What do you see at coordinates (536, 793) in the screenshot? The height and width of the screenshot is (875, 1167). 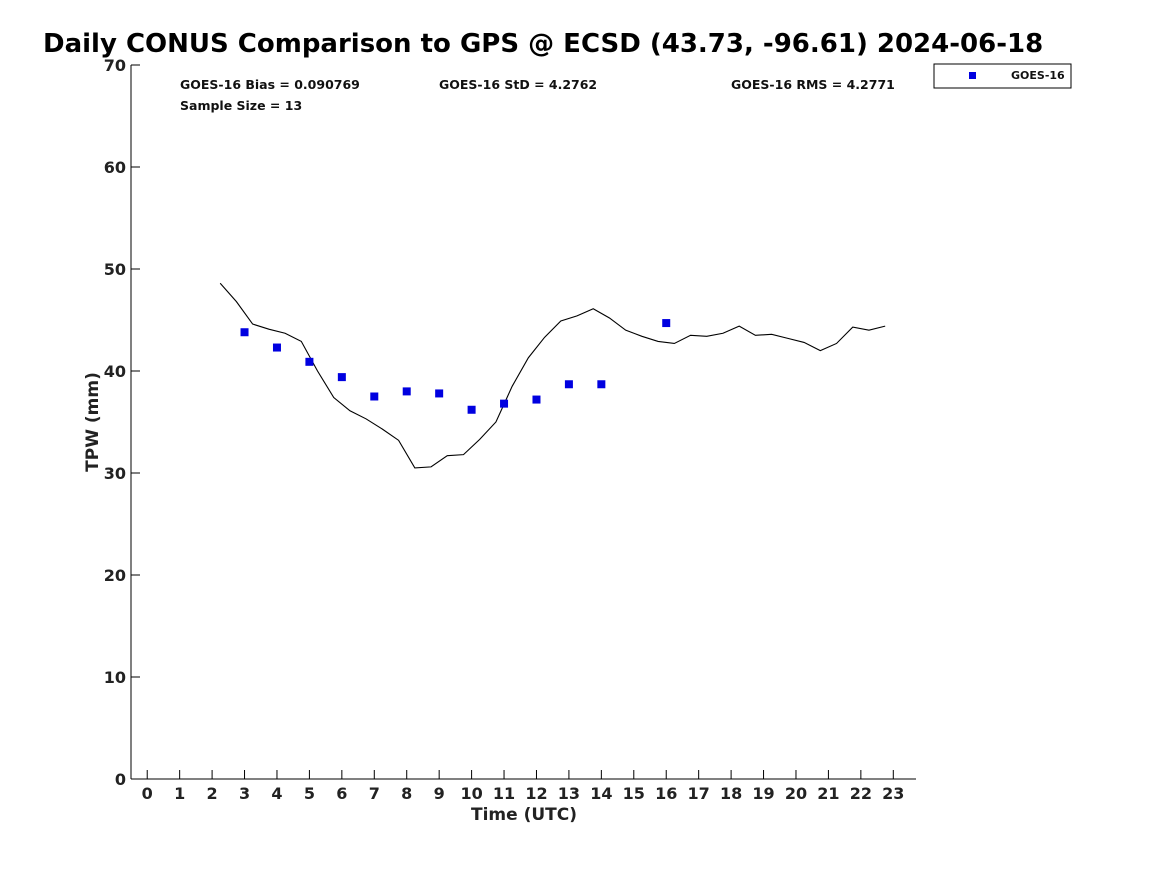 I see `x-tick-label: 12` at bounding box center [536, 793].